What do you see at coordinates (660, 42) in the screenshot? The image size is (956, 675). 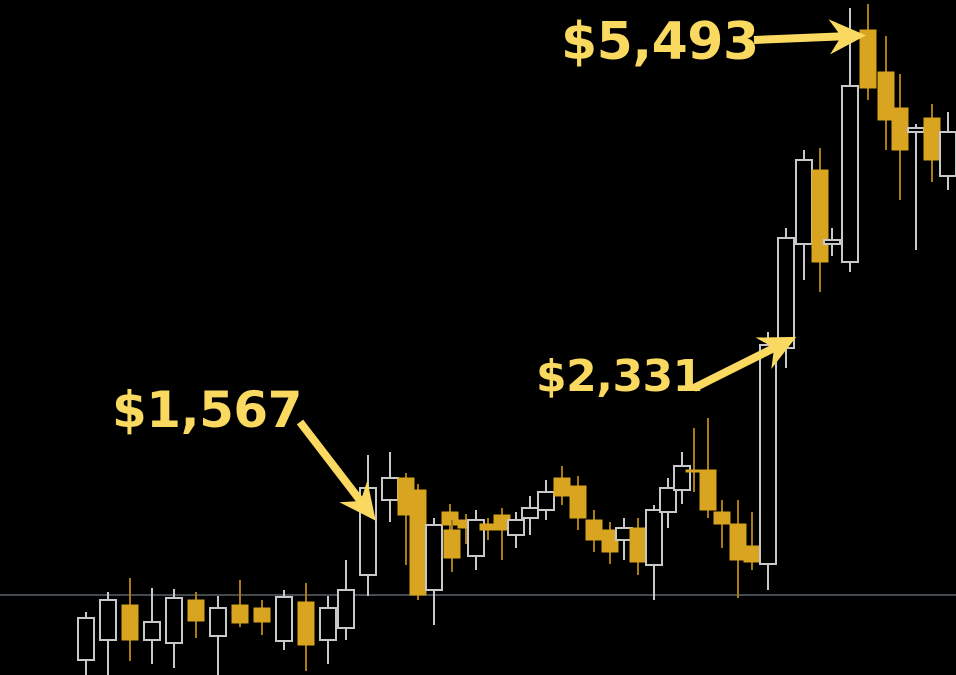 I see `annotation-label-peak: $5,493` at bounding box center [660, 42].